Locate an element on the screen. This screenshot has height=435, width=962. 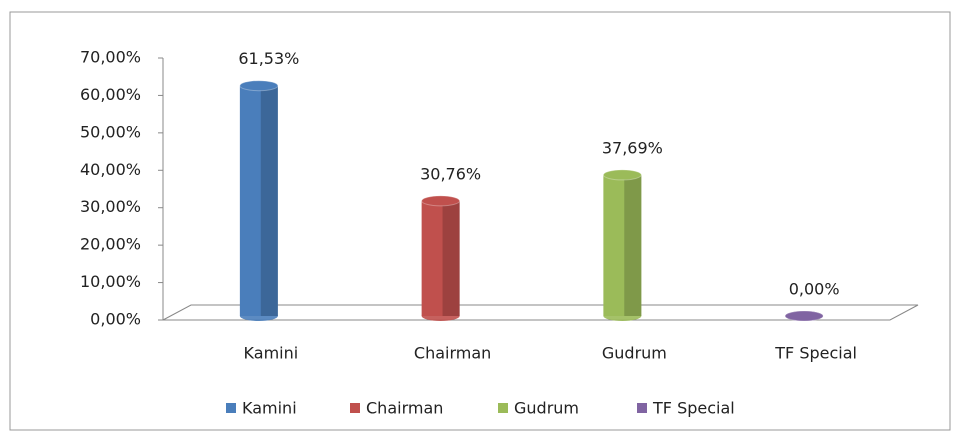
value-label: 37,69% is located at coordinates (632, 147).